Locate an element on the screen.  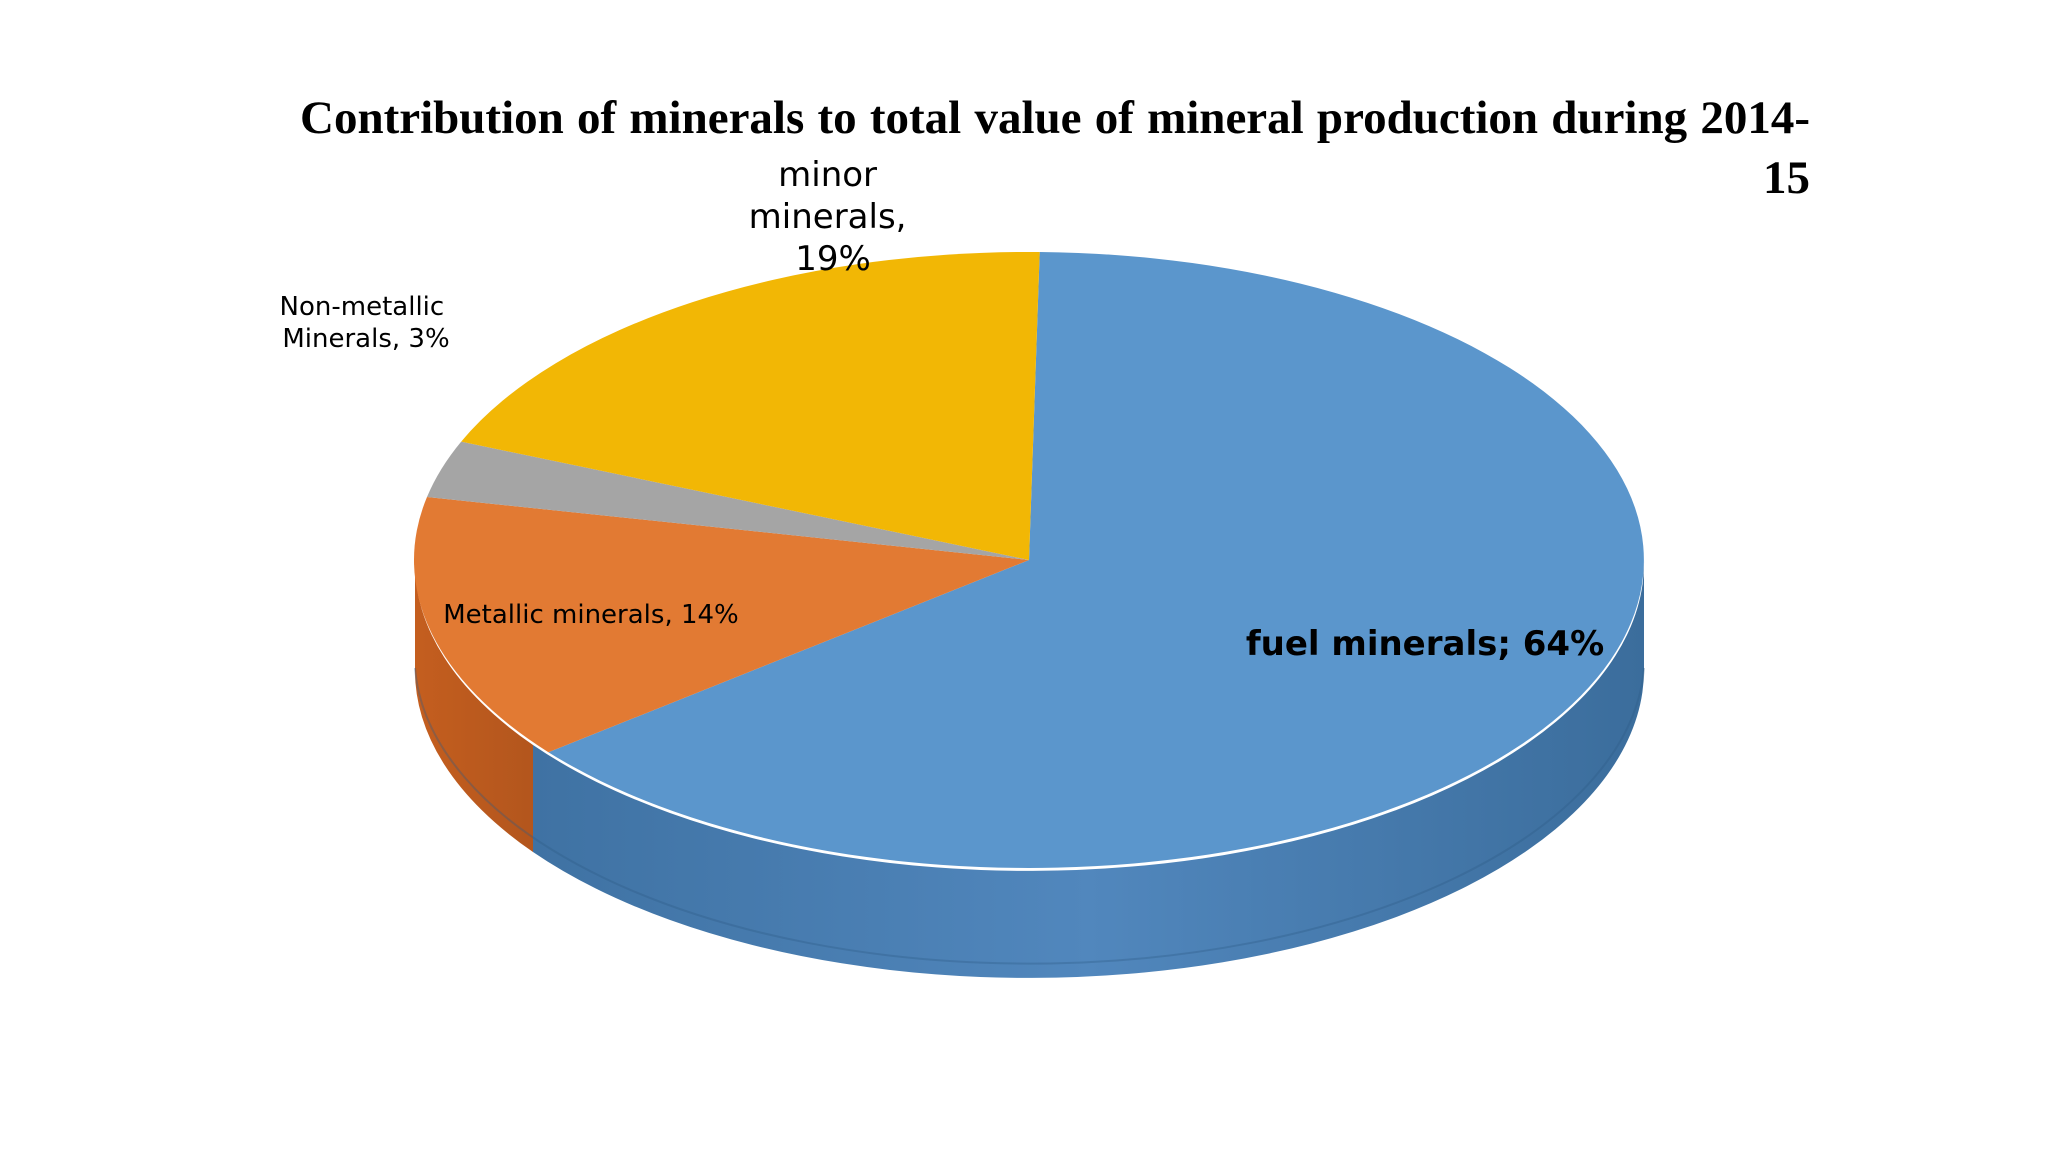
pie-slice-minor-minerals is located at coordinates (750, 405).